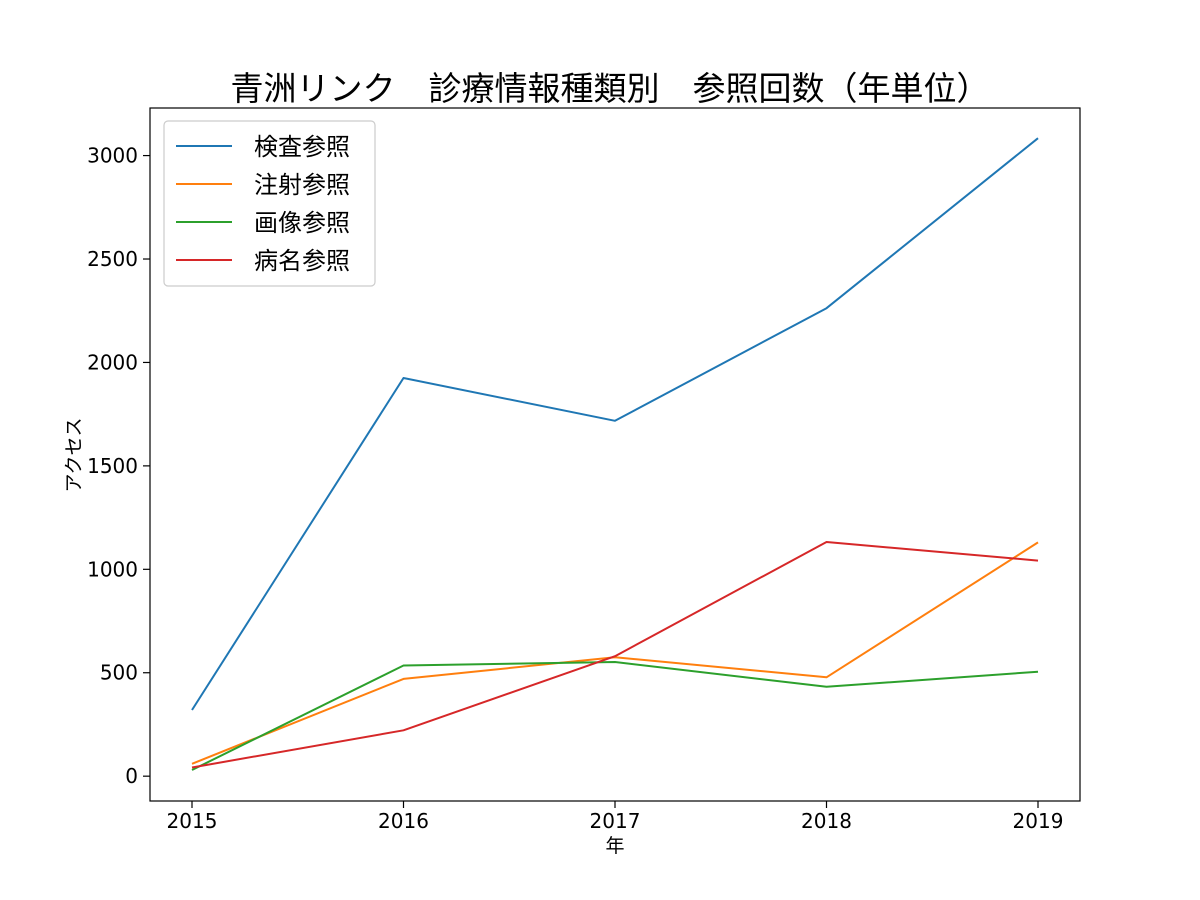 The width and height of the screenshot is (1200, 900). I want to click on x-axis: 2015 2016 2017 2018 2019, so click(615, 817).